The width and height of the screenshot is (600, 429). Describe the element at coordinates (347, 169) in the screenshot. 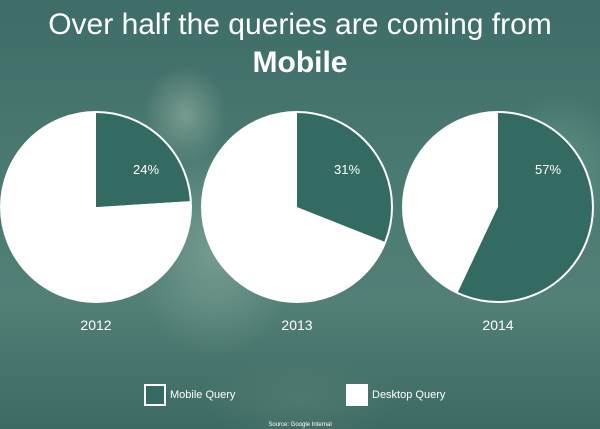

I see `pie-label-mobile-2013: 31%` at that location.